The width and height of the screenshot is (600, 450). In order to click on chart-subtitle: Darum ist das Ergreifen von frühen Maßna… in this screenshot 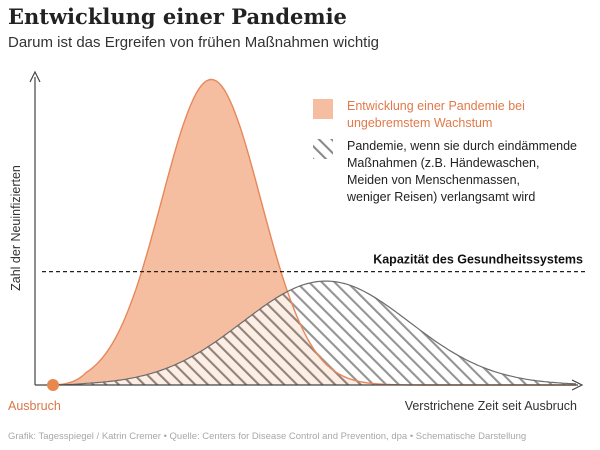, I will do `click(194, 42)`.